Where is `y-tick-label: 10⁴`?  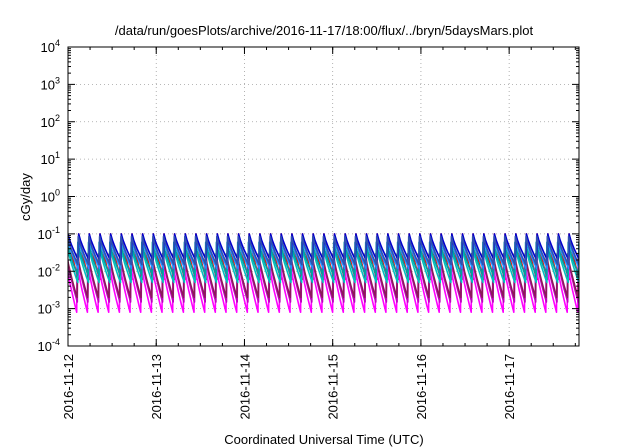 y-tick-label: 10⁴ is located at coordinates (50, 46).